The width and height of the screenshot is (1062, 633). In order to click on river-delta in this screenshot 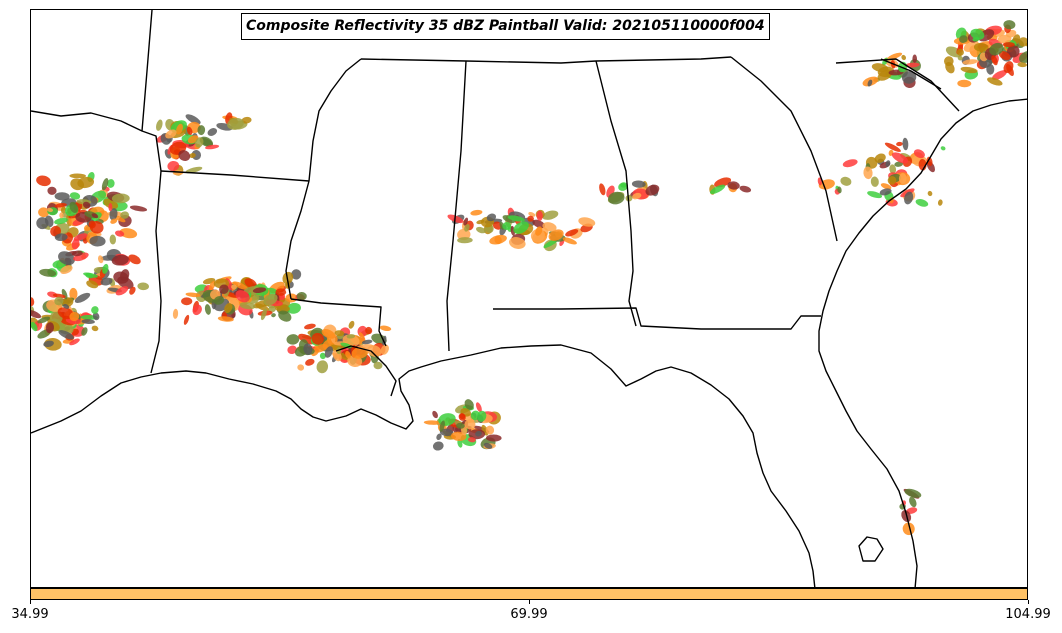, I will do `click(366, 371)`.